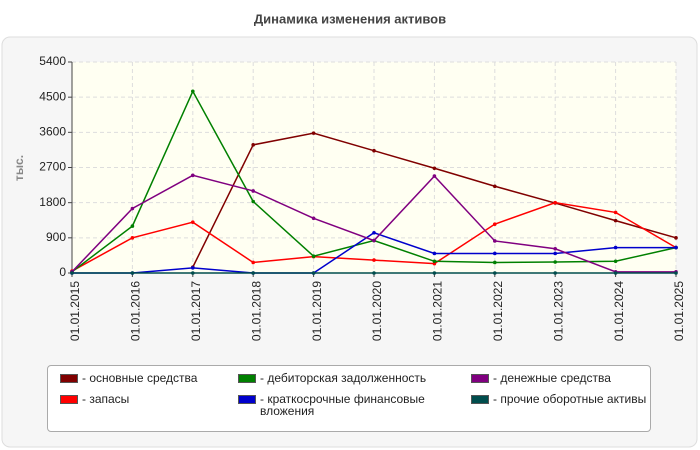  I want to click on x-tick-label: 01.01.2022, so click(498, 311).